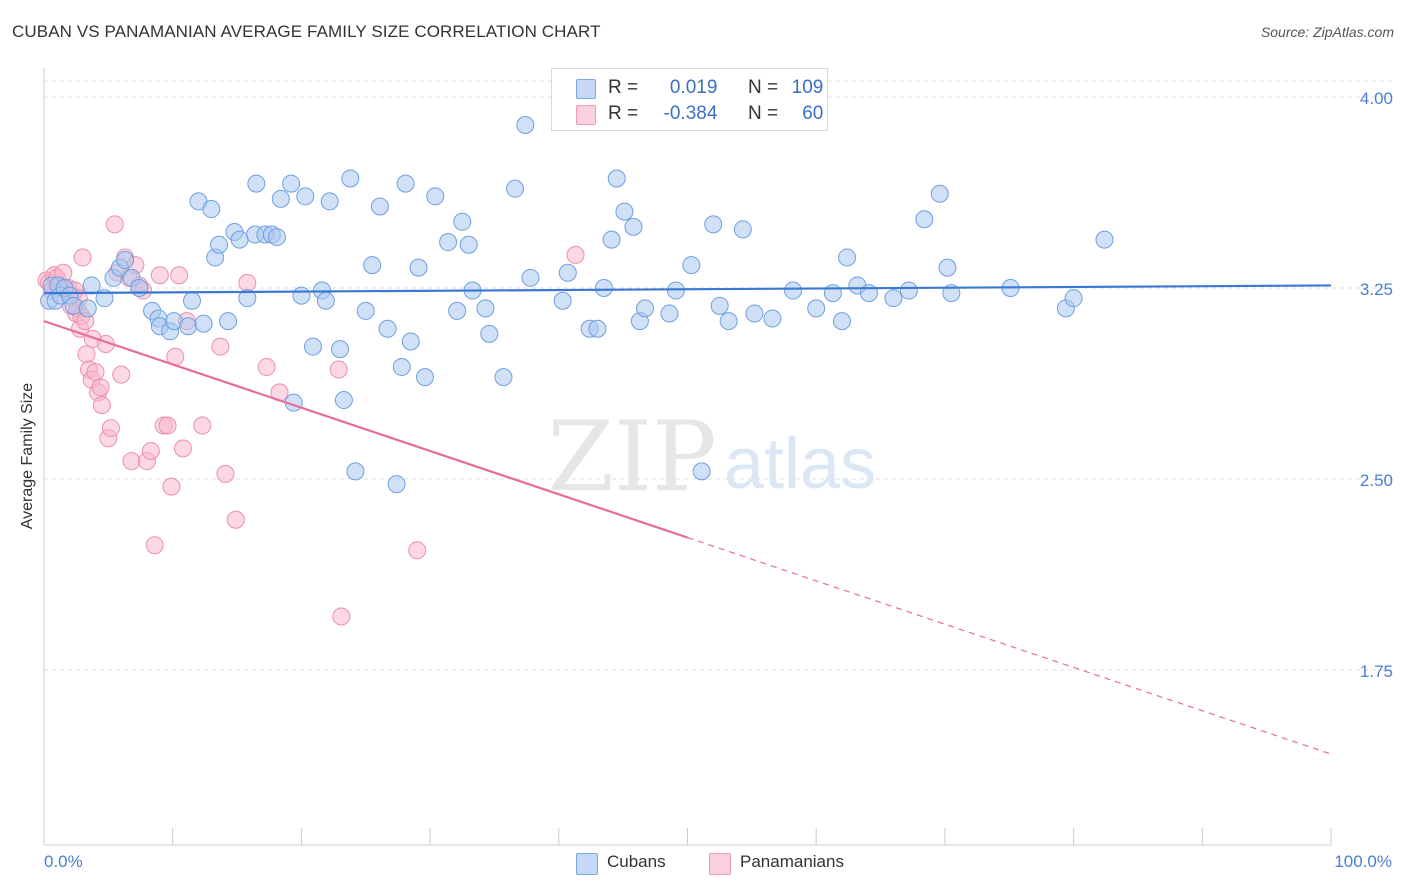  What do you see at coordinates (763, 113) in the screenshot?
I see `panamanians-n-label: N =` at bounding box center [763, 113].